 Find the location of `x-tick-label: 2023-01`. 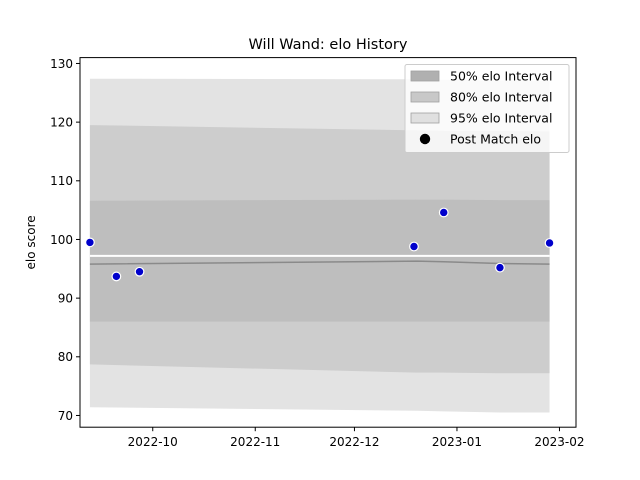

x-tick-label: 2023-01 is located at coordinates (457, 442).